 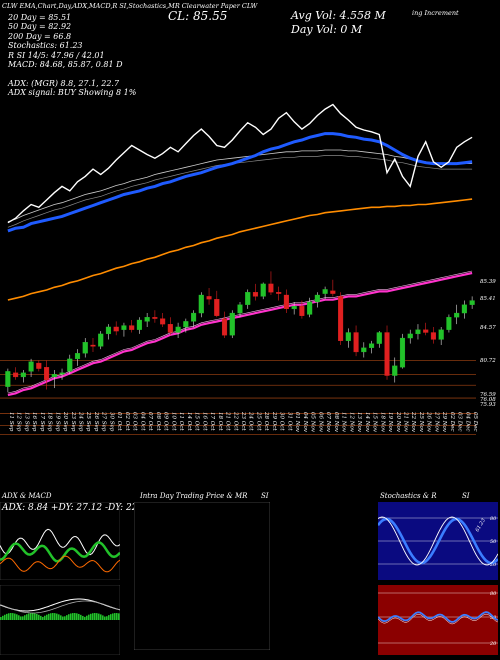 What do you see at coordinates (421, 422) in the screenshot?
I see `date-label: 25 Nov` at bounding box center [421, 422].